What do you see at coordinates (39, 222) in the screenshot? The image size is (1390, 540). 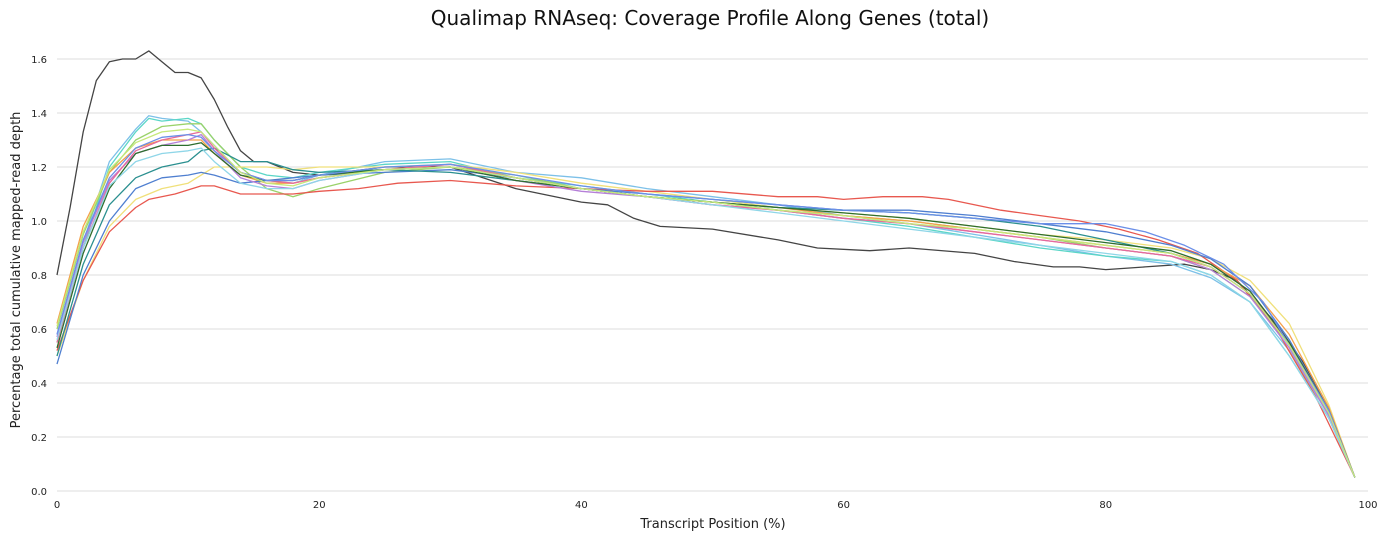 I see `y-tick-label: 1.0` at bounding box center [39, 222].